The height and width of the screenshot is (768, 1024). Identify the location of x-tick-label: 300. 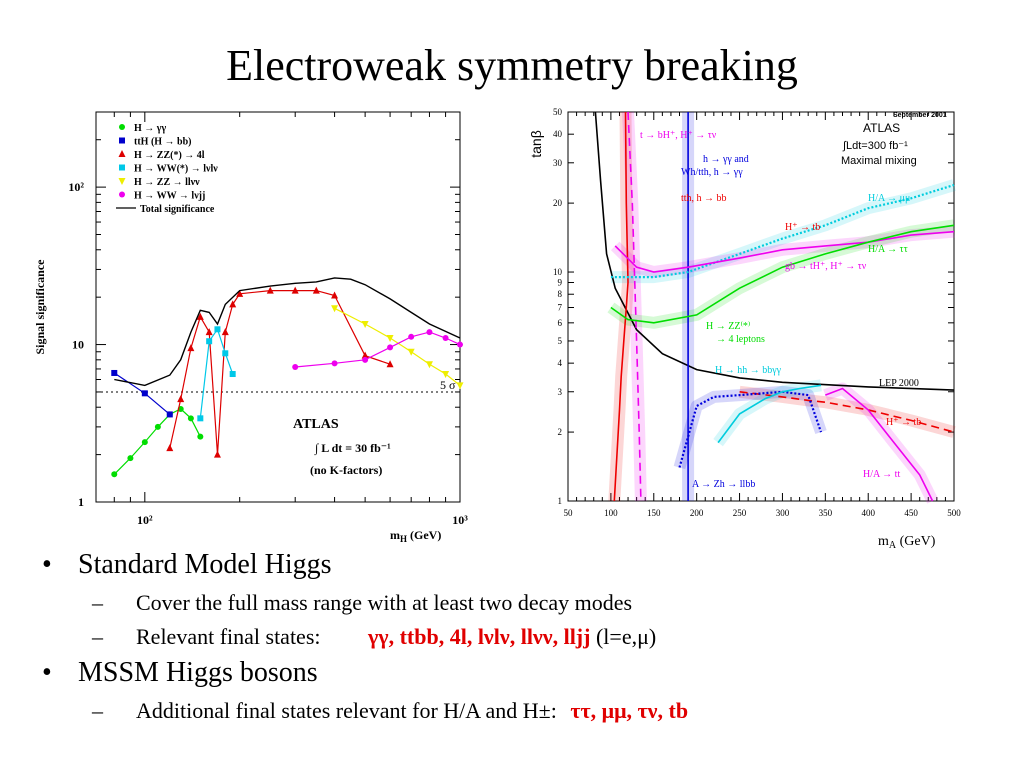
(783, 513).